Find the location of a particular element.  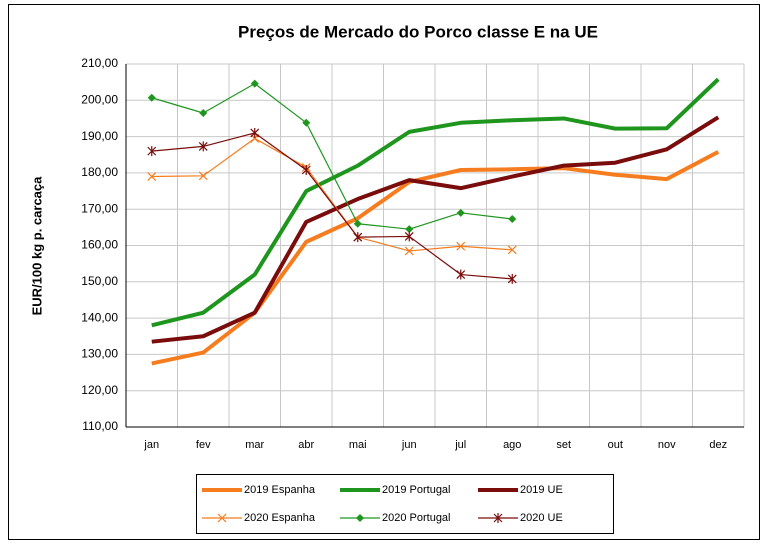

legend-label: 2020 Portugal is located at coordinates (416, 518).